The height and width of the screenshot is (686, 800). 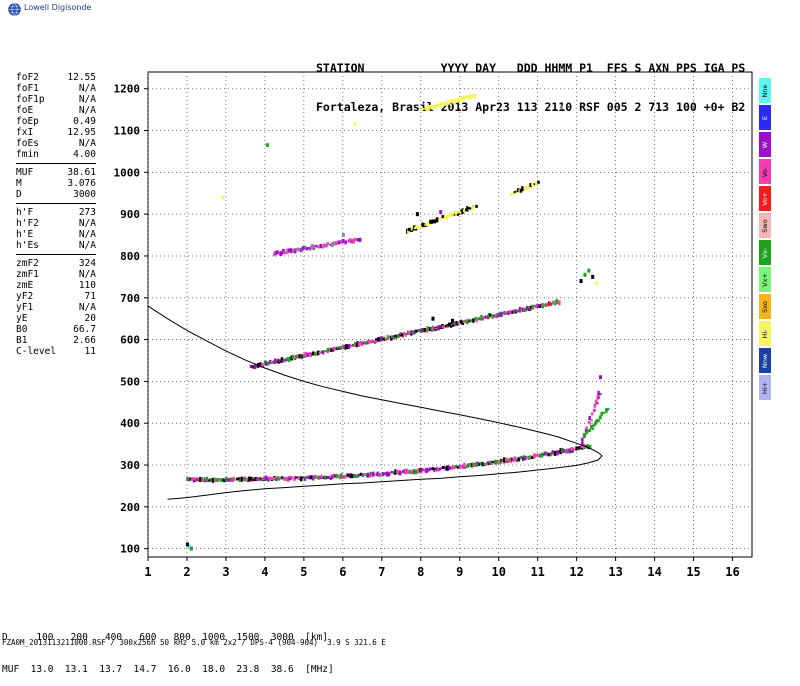 I want to click on param-row: B0 66.7, so click(x=56, y=329).